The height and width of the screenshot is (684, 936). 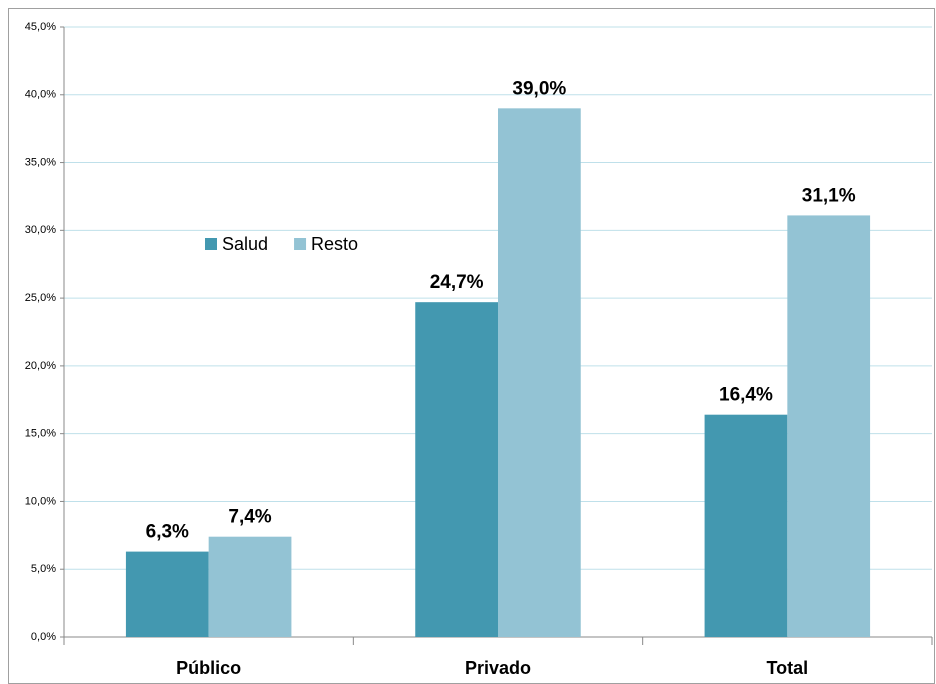 I want to click on value-label: 31,1%, so click(x=829, y=195).